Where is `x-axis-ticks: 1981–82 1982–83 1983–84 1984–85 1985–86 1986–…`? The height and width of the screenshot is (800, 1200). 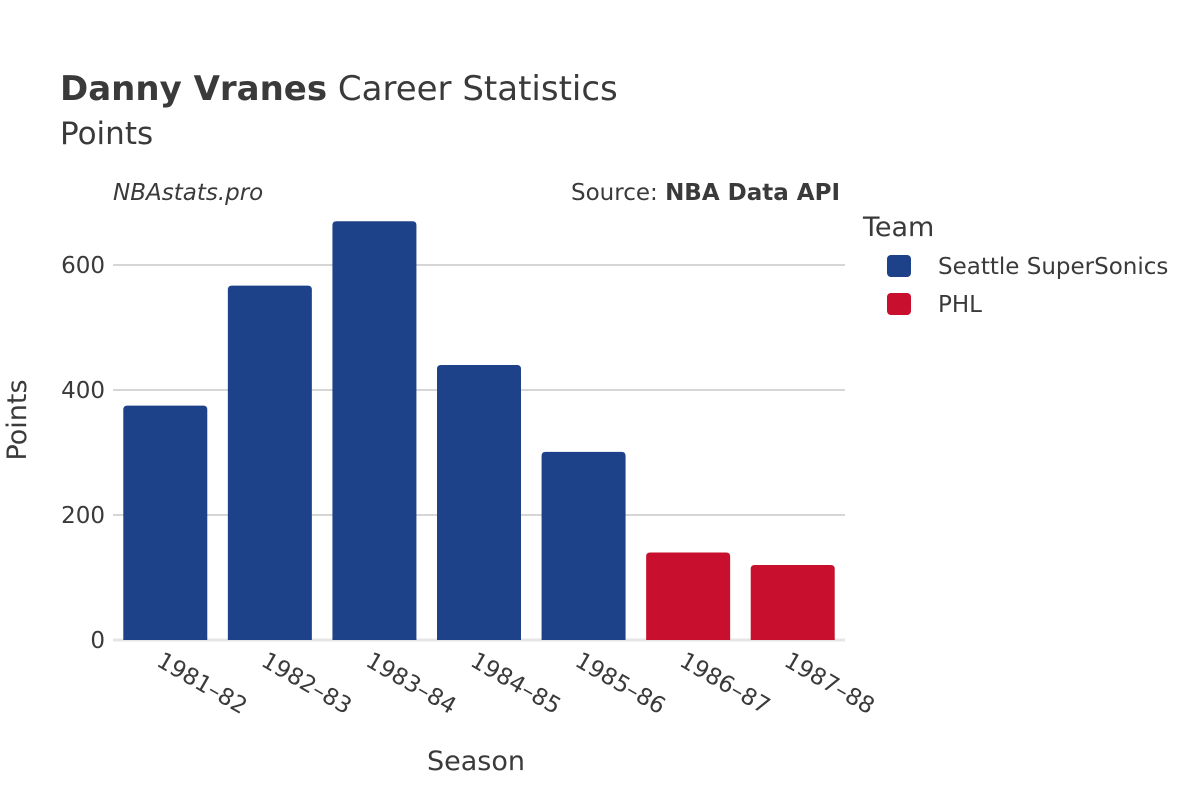 x-axis-ticks: 1981–82 1982–83 1983–84 1984–85 1985–86 1986–… is located at coordinates (515, 684).